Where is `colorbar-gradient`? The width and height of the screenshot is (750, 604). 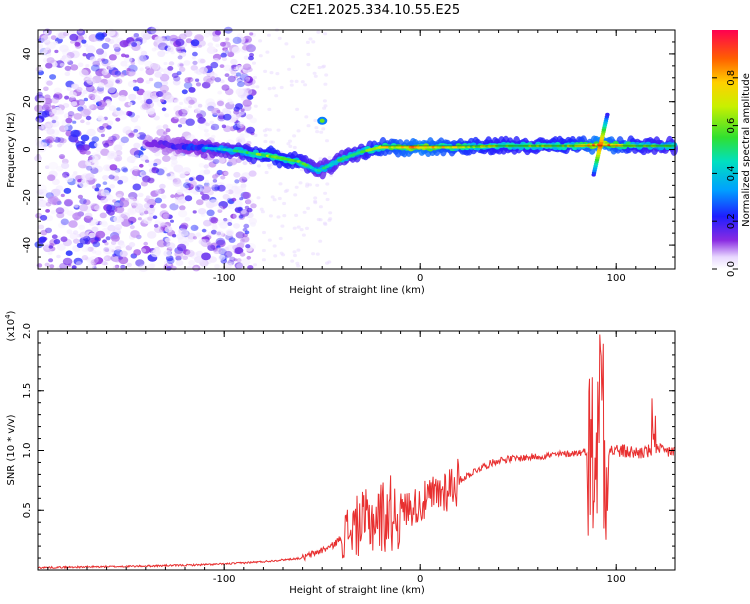 colorbar-gradient is located at coordinates (725, 149).